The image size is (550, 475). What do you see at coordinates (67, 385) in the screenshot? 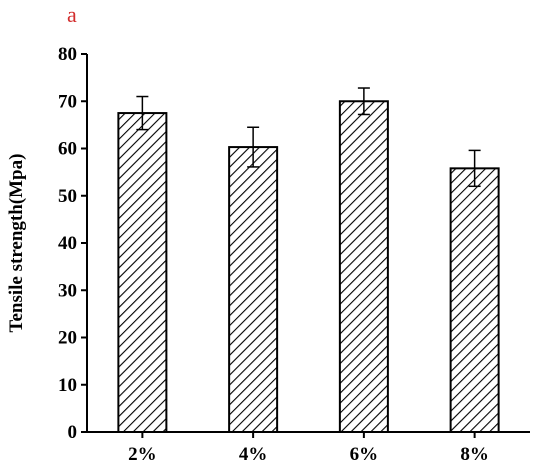
I see `y-tick-label: 10` at bounding box center [67, 385].